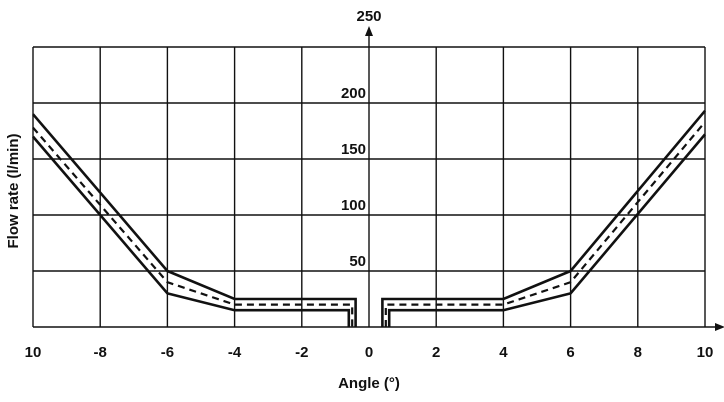 The image size is (724, 402). Describe the element at coordinates (638, 352) in the screenshot. I see `x-tick-label: 8` at that location.